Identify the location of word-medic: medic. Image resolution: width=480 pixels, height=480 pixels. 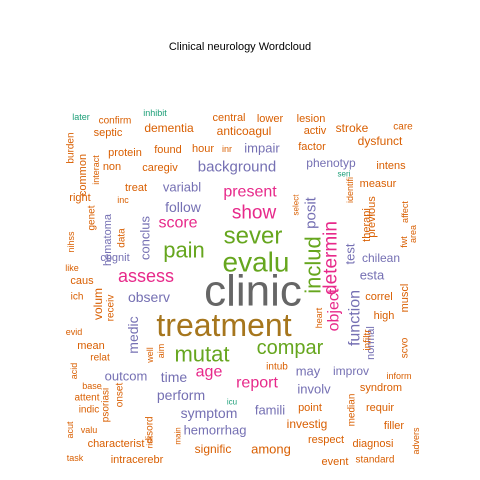
(133, 334).